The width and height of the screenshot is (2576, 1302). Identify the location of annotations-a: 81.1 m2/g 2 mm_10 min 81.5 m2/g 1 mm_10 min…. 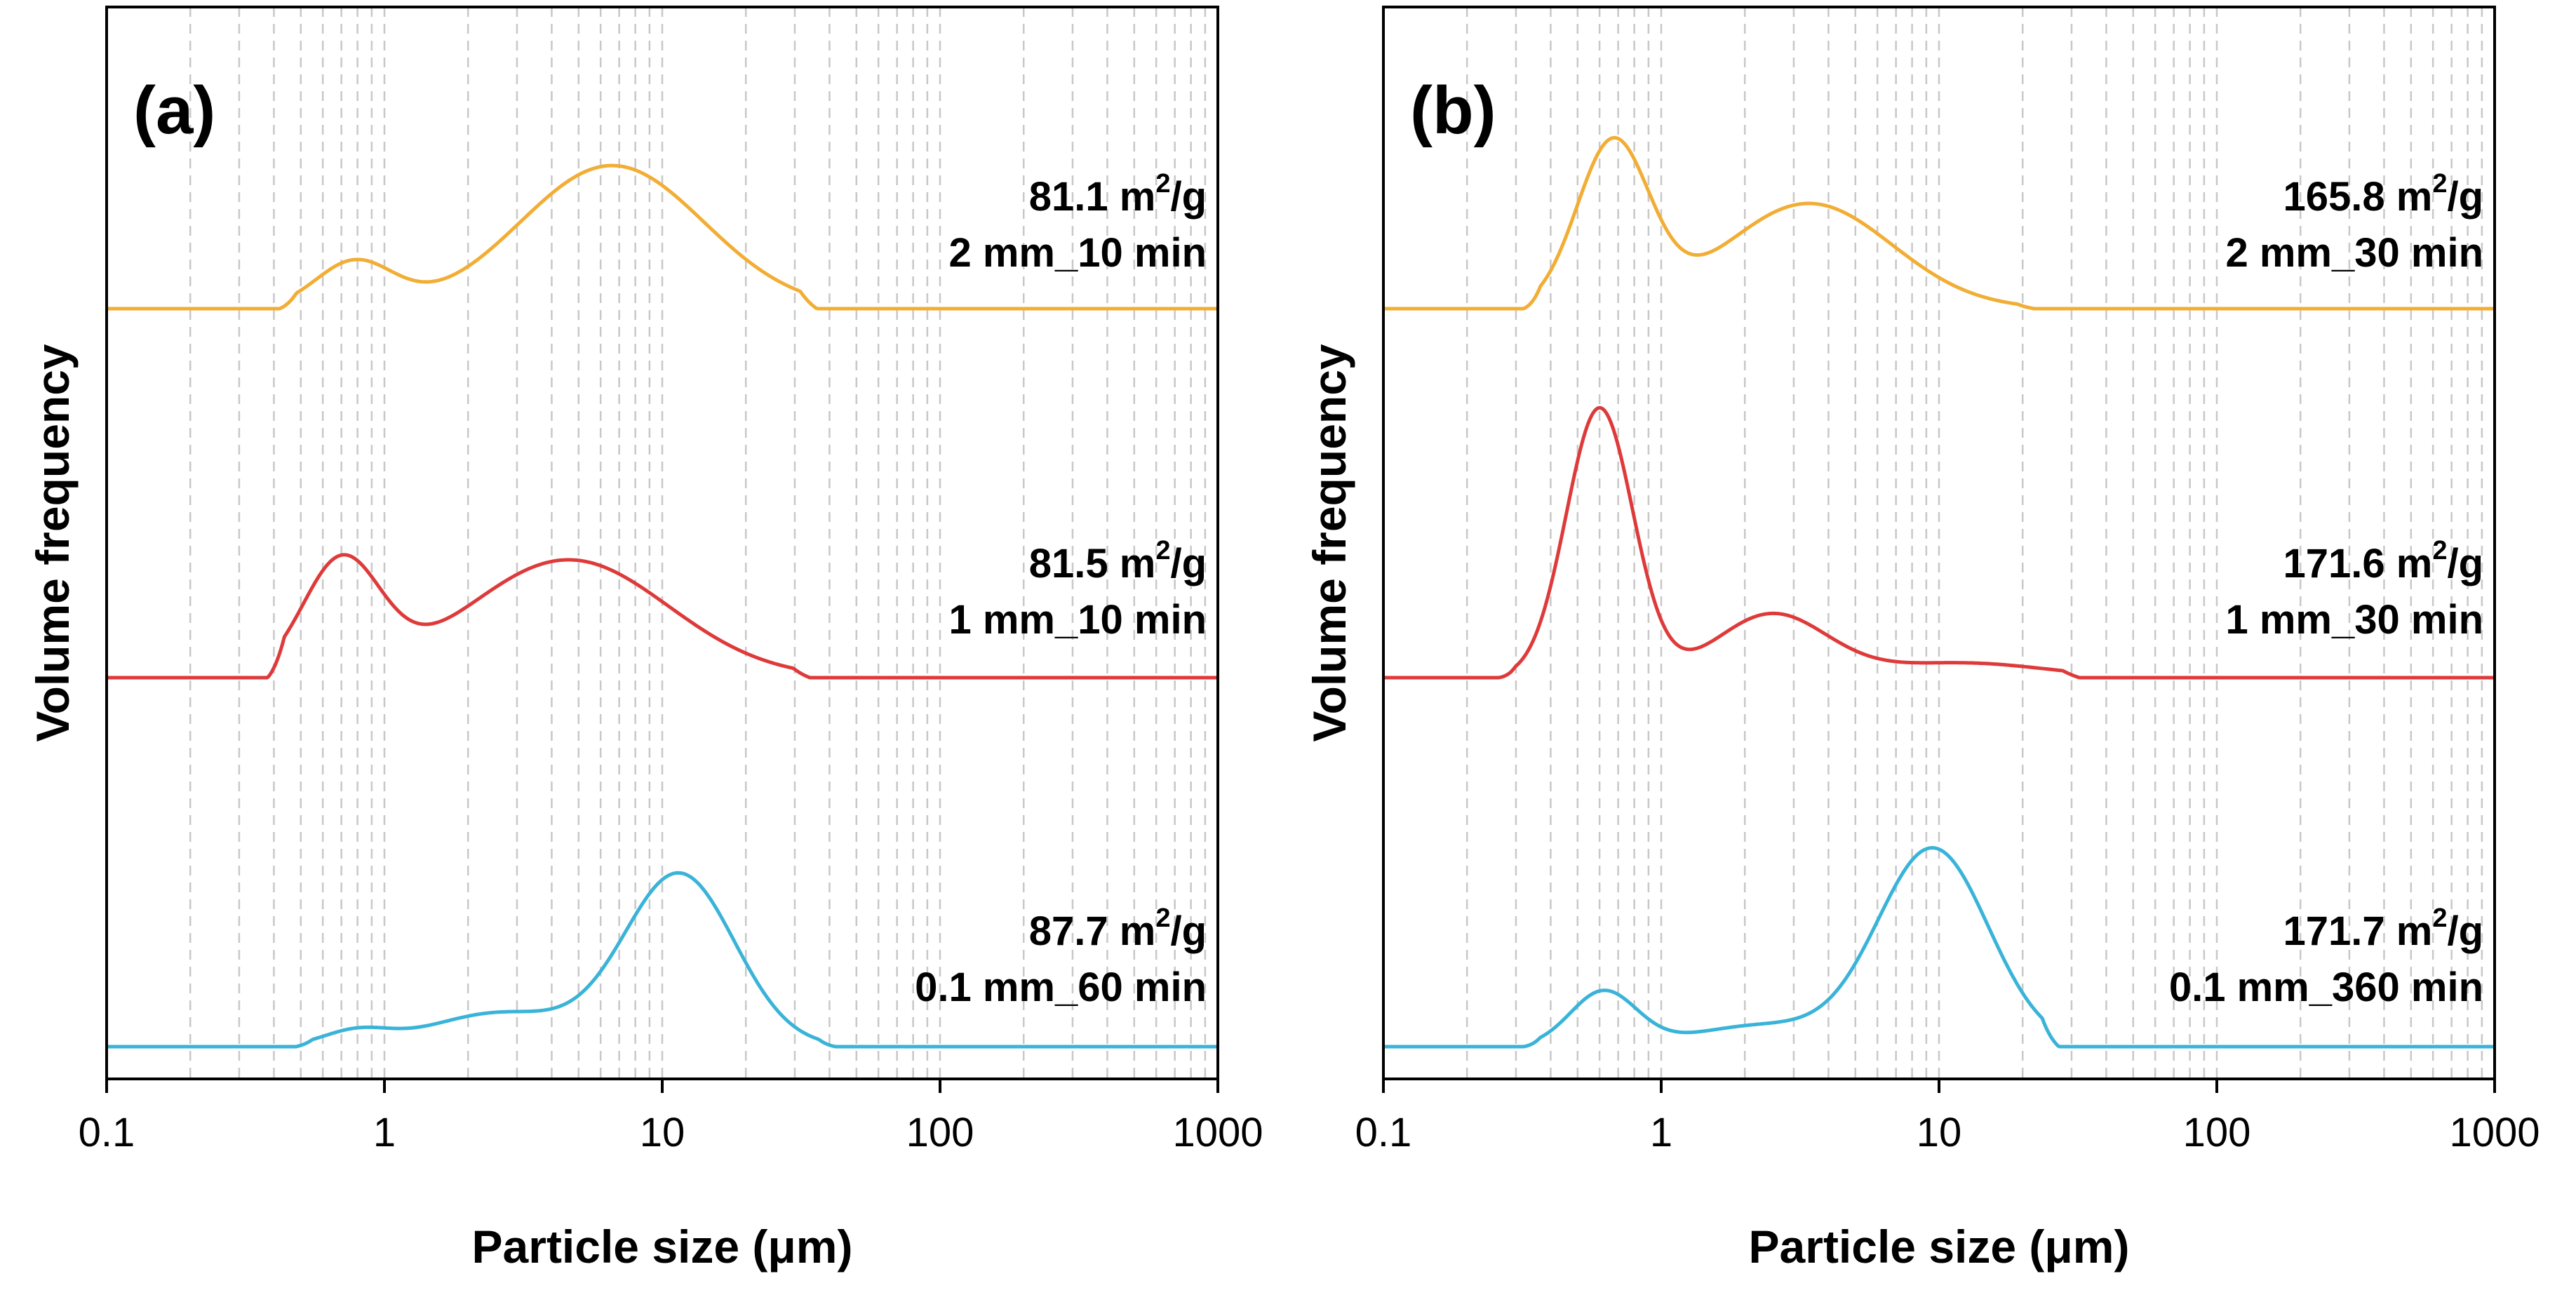
(1061, 589).